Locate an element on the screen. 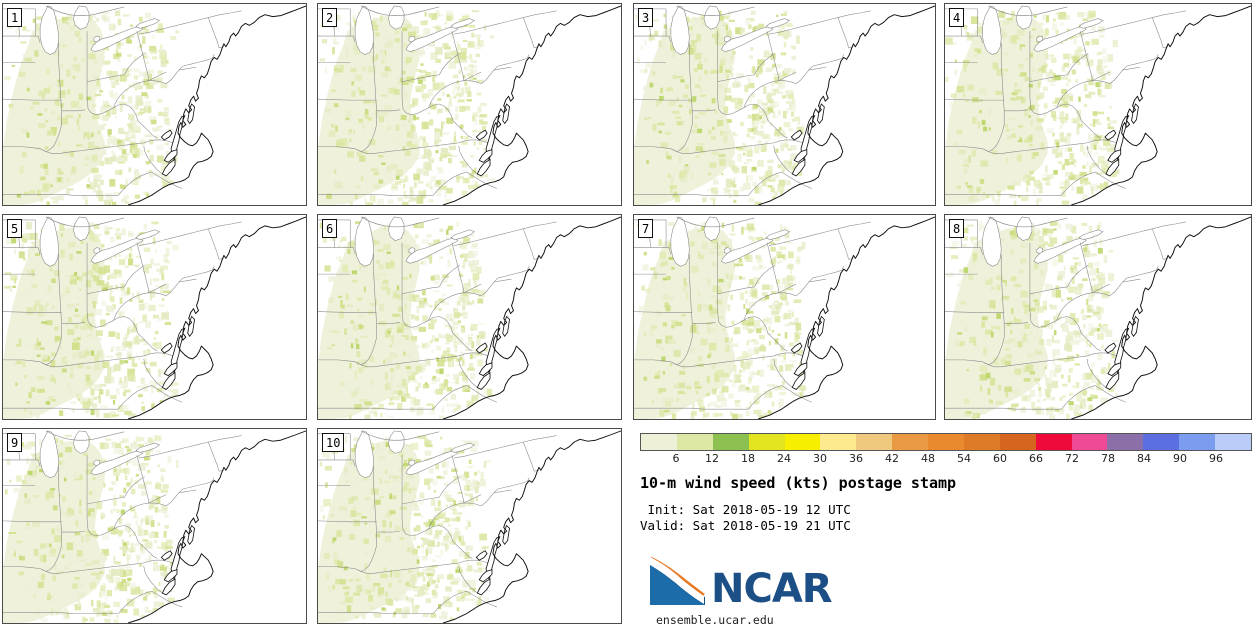  member-panel-9: 9 is located at coordinates (154, 526).